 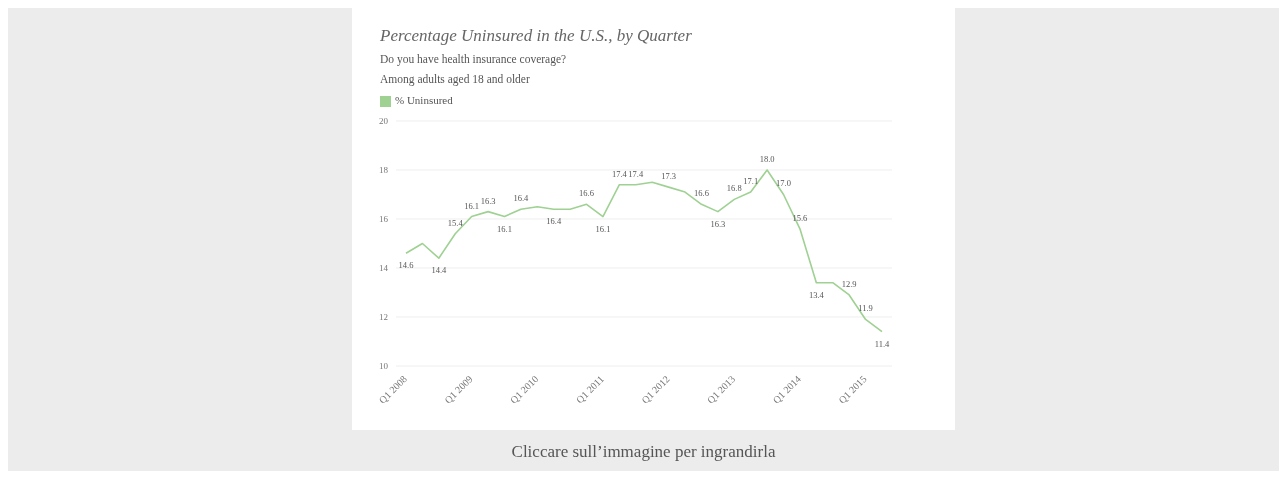 I want to click on data-label: 12.9, so click(x=849, y=283).